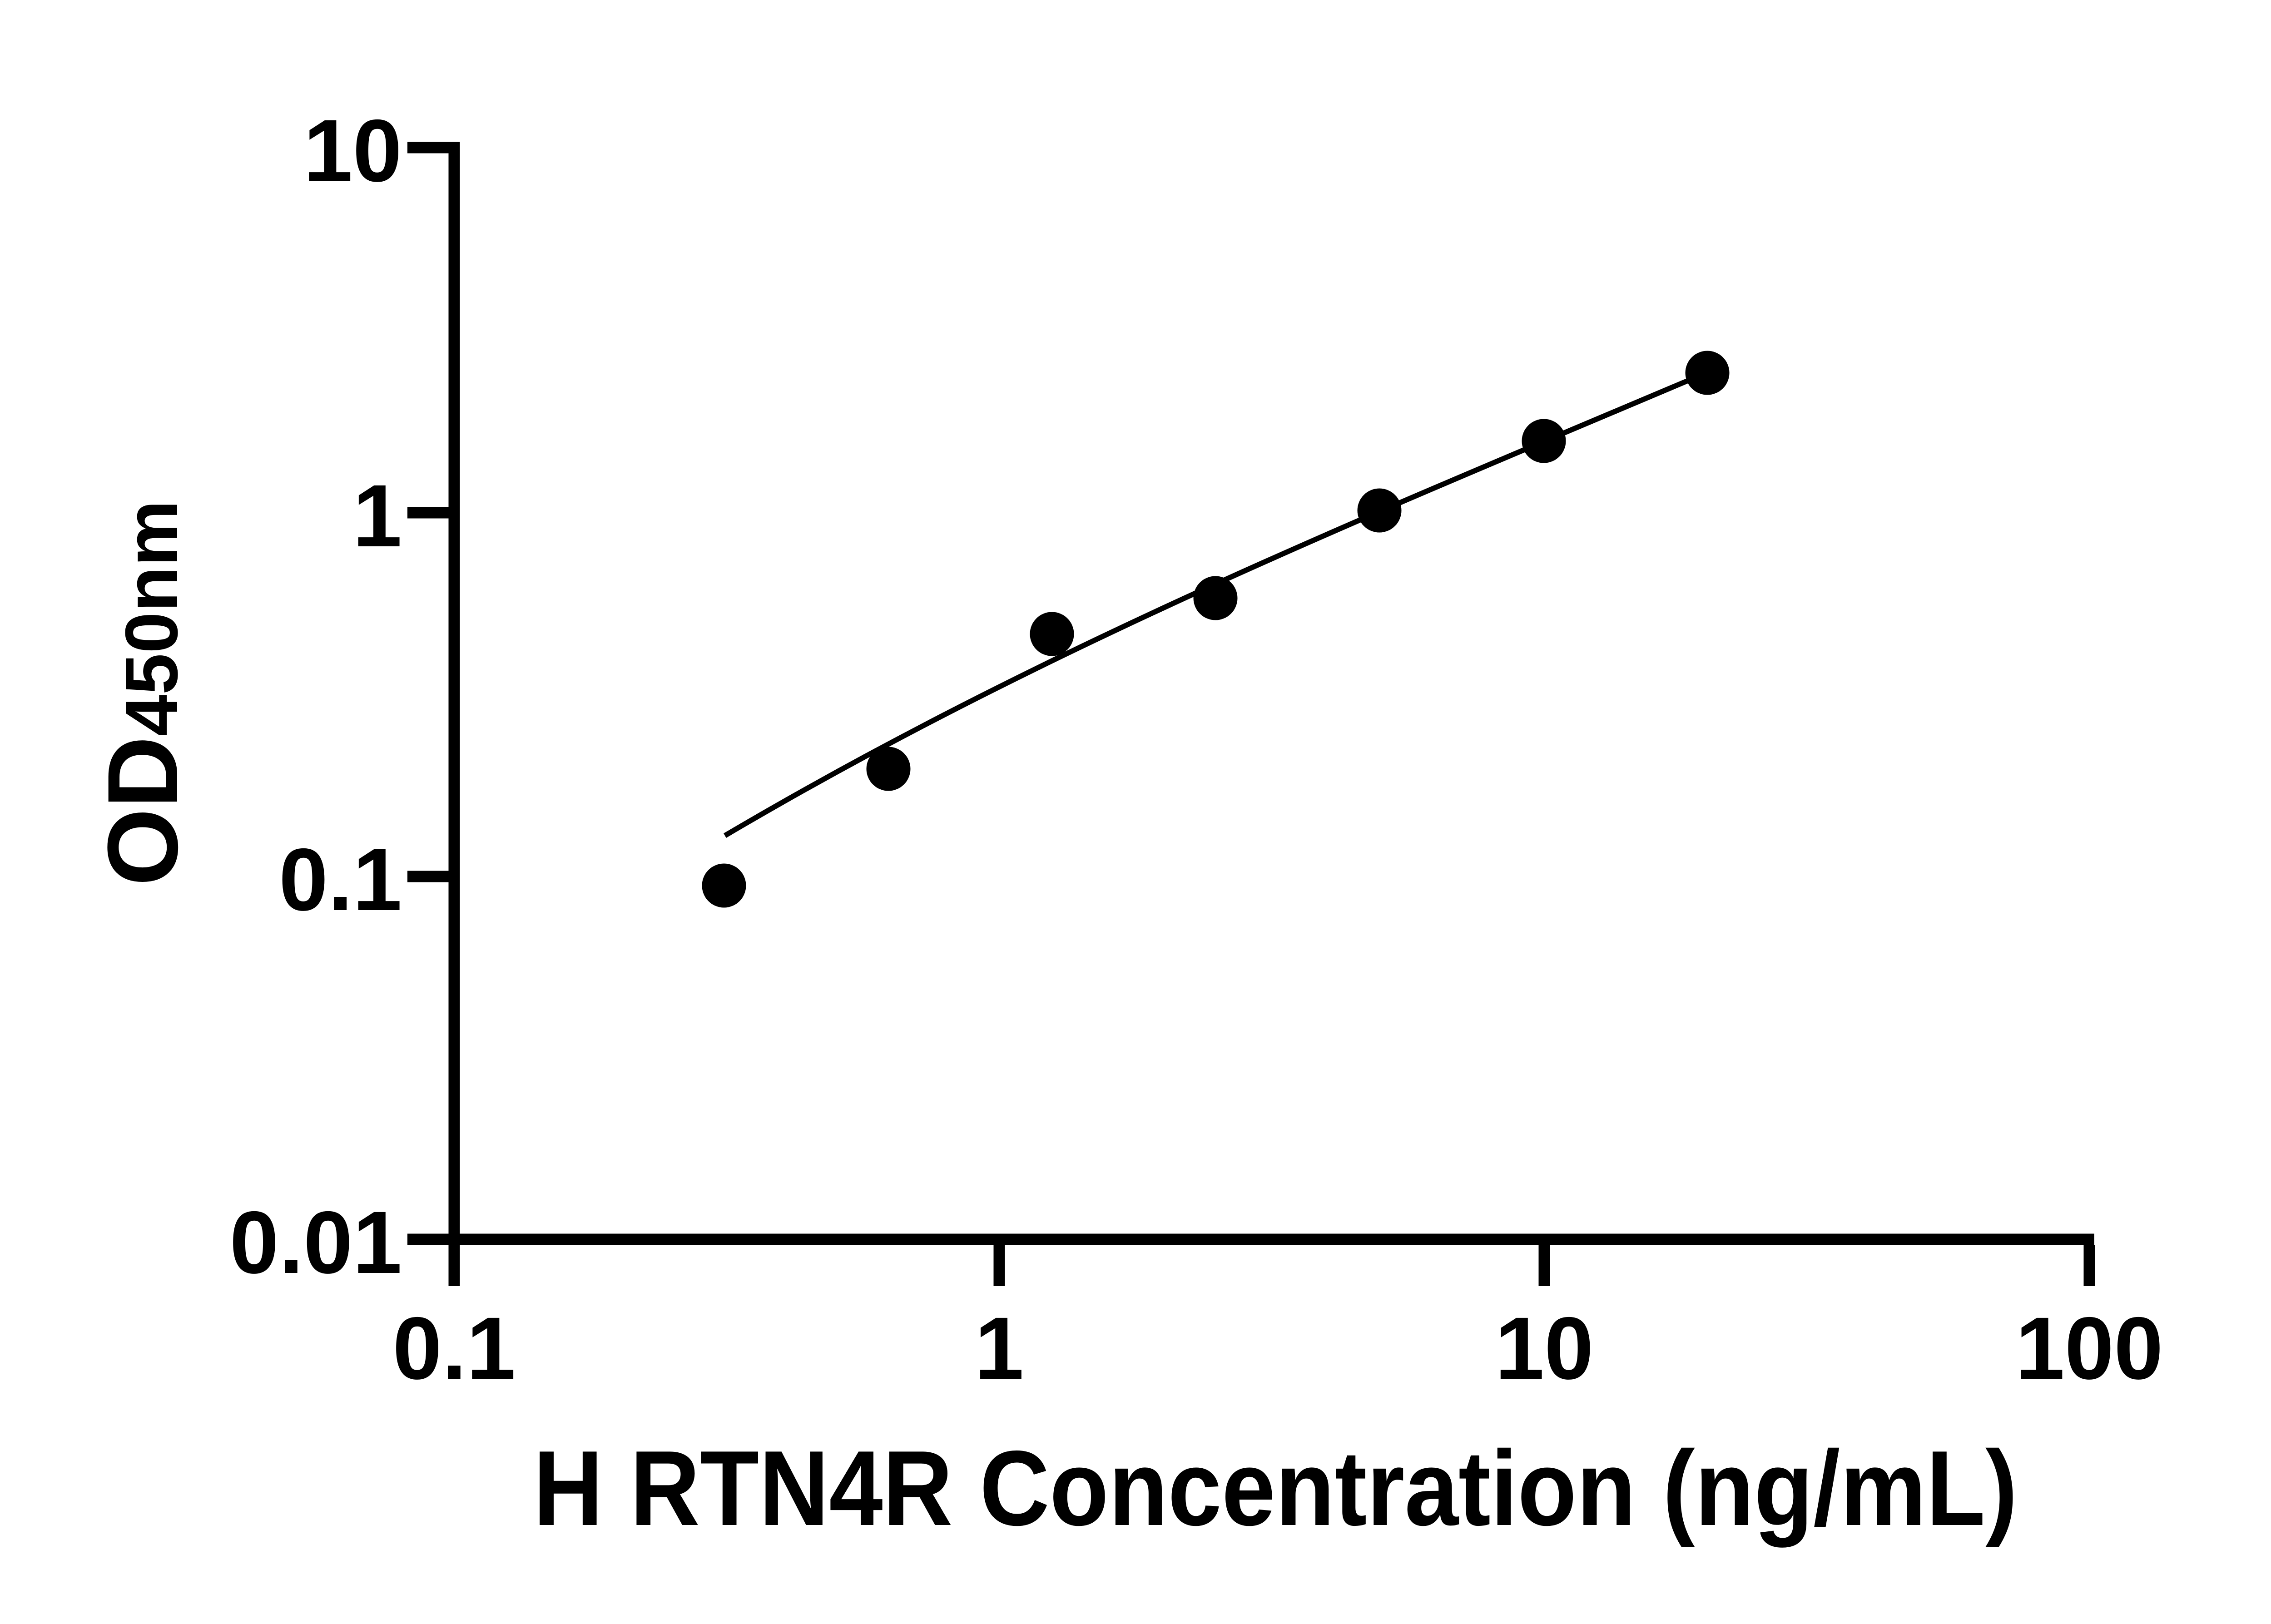 Image resolution: width=2271 pixels, height=1624 pixels. Describe the element at coordinates (315, 1242) in the screenshot. I see `svg-text: 0.01` at that location.